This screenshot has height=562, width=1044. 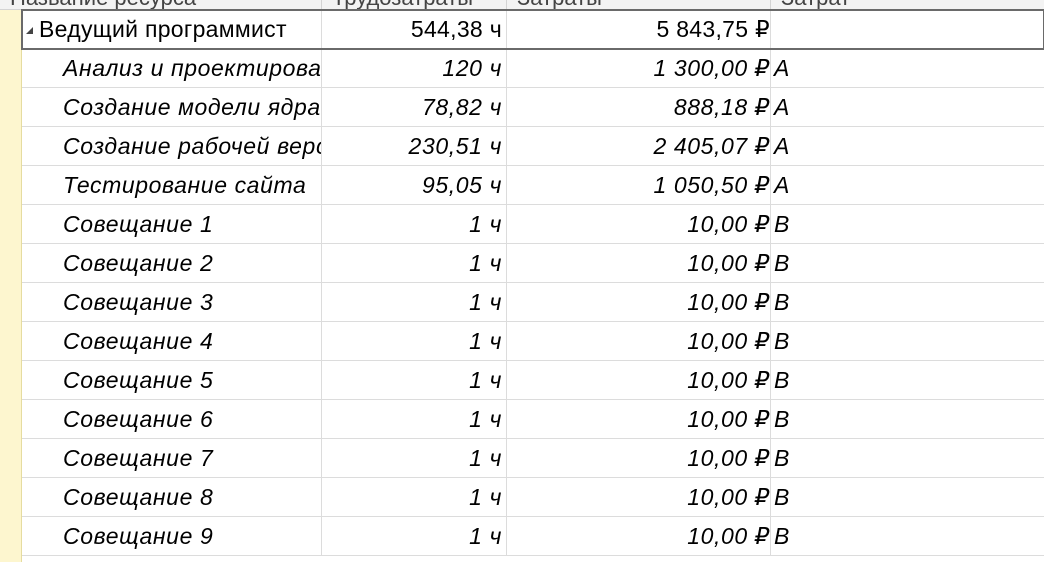 I want to click on task-name-cell: Совещание 5, so click(x=172, y=380).